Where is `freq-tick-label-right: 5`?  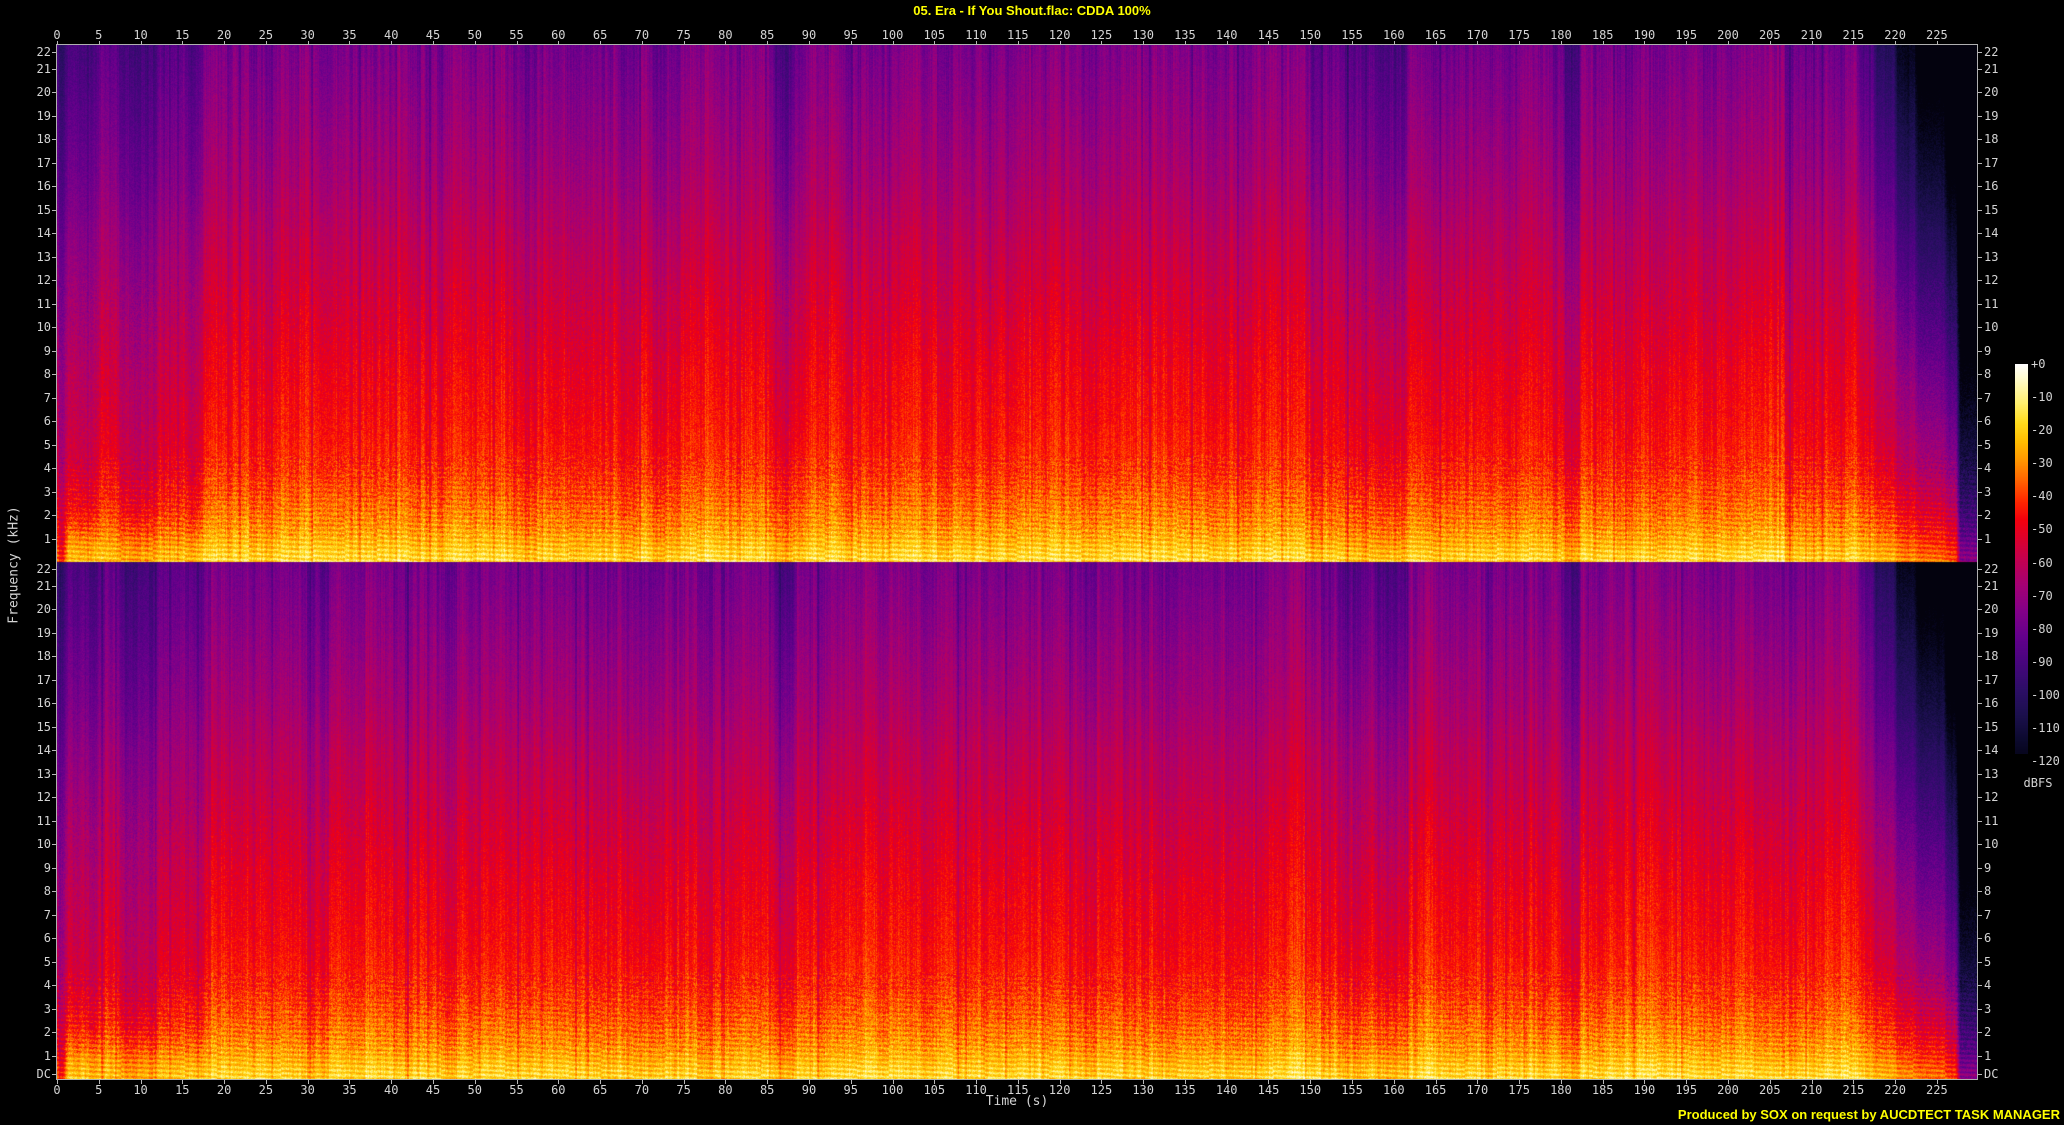
freq-tick-label-right: 5 is located at coordinates (1988, 445).